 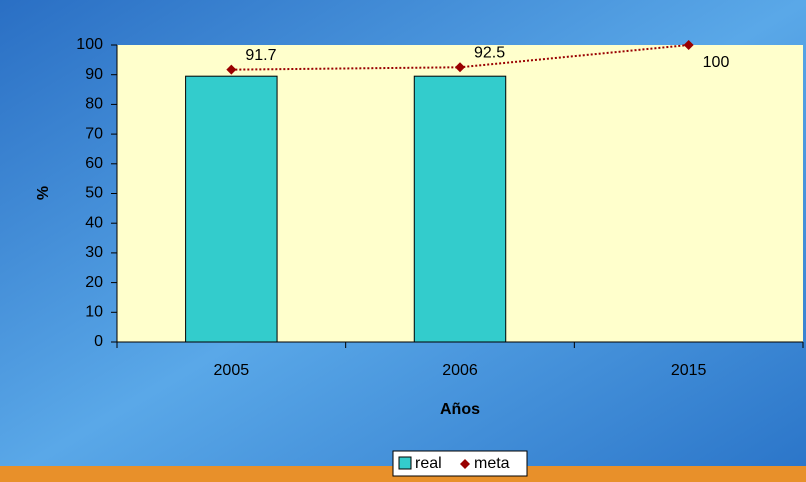 What do you see at coordinates (94, 312) in the screenshot?
I see `y-tick-label: 10` at bounding box center [94, 312].